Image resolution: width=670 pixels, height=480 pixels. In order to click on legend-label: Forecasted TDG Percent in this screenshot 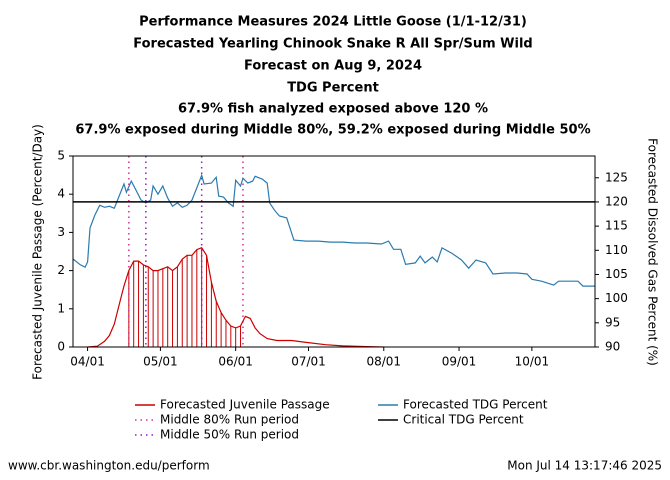, I will do `click(475, 405)`.